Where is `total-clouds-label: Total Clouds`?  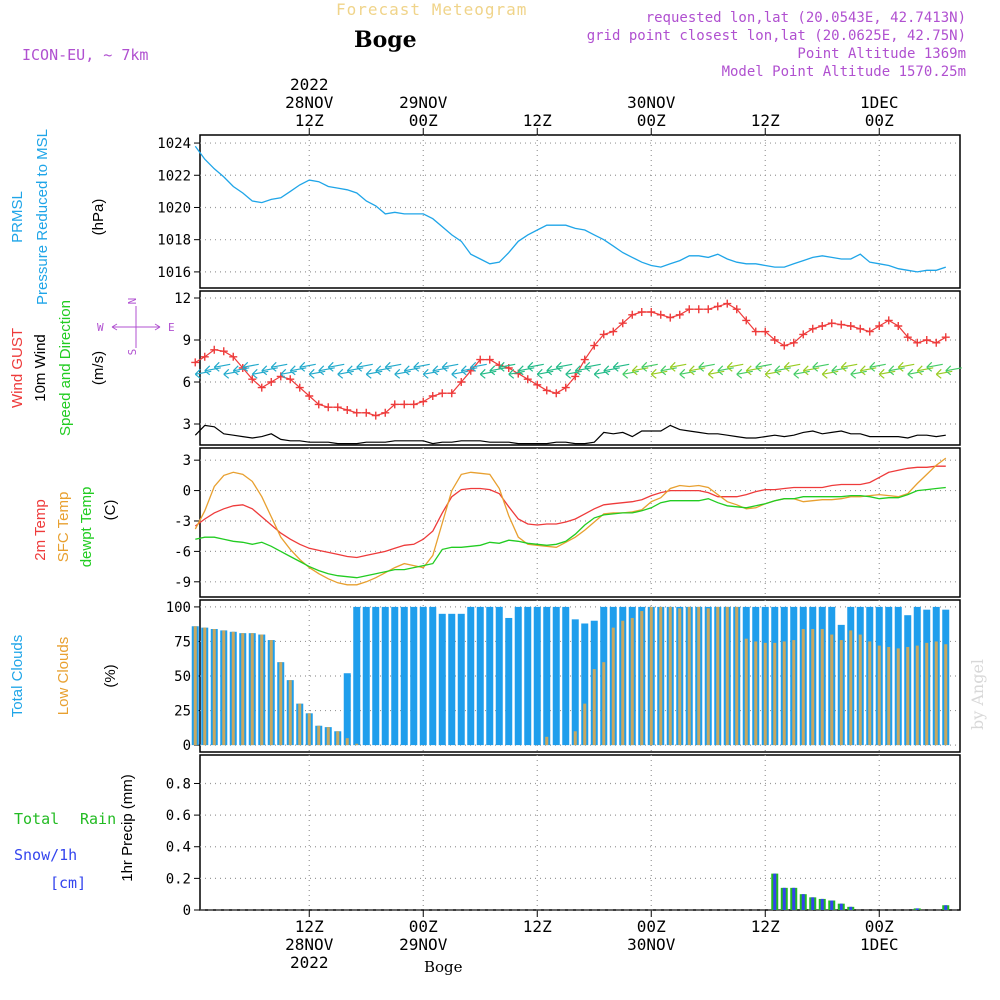 total-clouds-label: Total Clouds is located at coordinates (17, 676).